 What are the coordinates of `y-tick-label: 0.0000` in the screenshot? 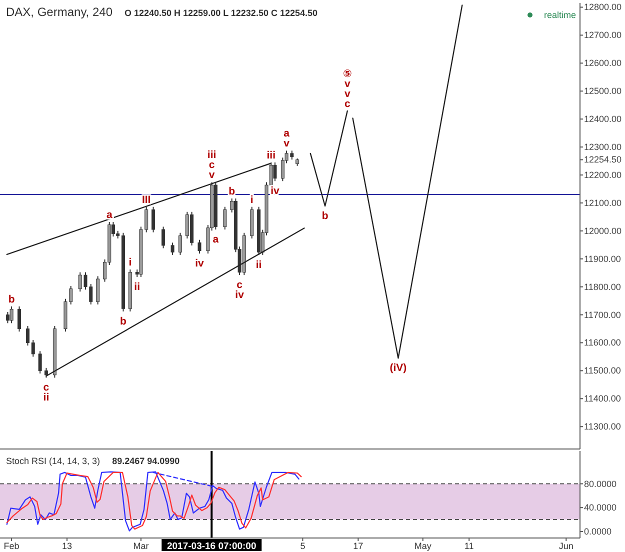 It's located at (598, 531).